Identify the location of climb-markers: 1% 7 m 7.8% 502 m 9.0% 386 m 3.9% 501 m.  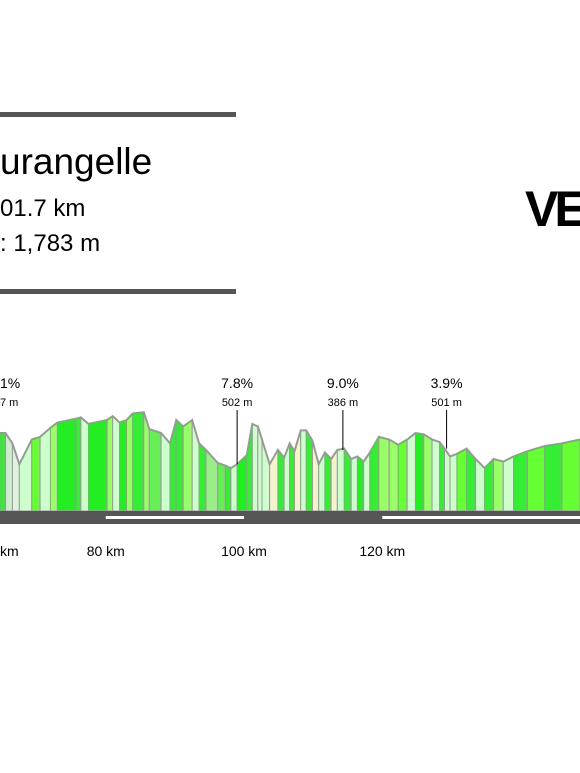
(231, 420).